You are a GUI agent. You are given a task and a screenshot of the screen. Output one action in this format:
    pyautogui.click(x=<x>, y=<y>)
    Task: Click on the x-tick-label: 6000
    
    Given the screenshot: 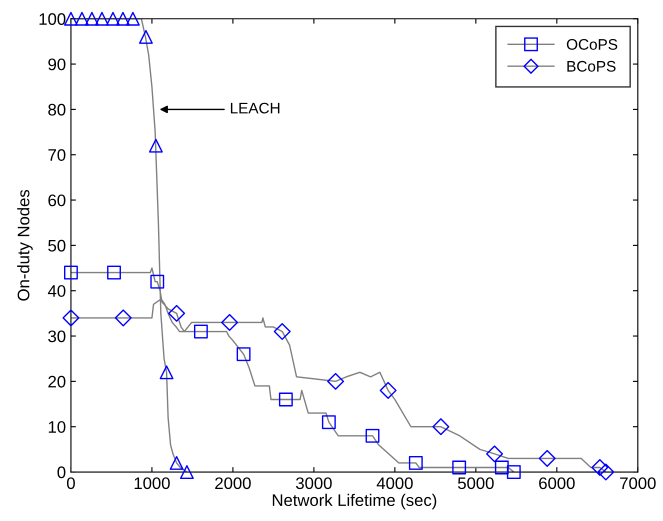 What is the action you would take?
    pyautogui.click(x=557, y=483)
    